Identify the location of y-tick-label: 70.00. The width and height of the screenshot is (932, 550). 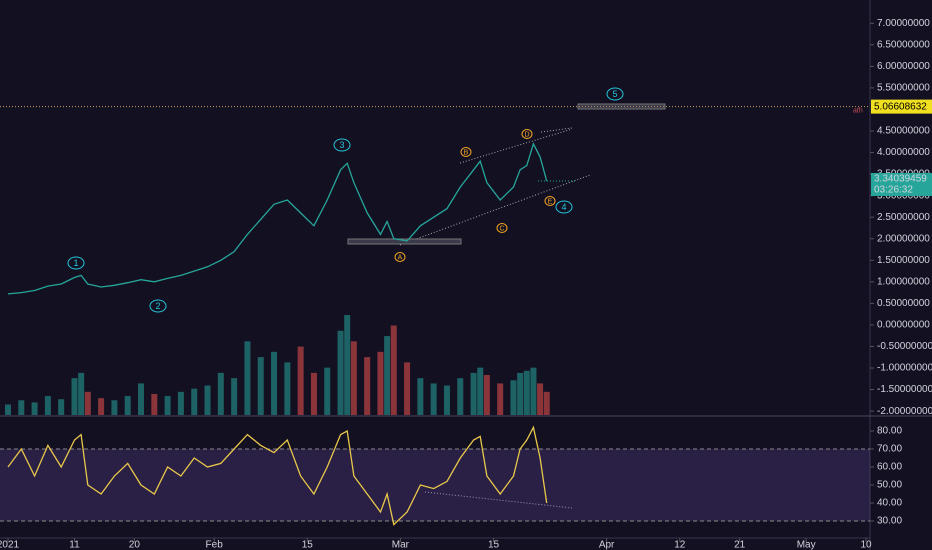
(889, 449).